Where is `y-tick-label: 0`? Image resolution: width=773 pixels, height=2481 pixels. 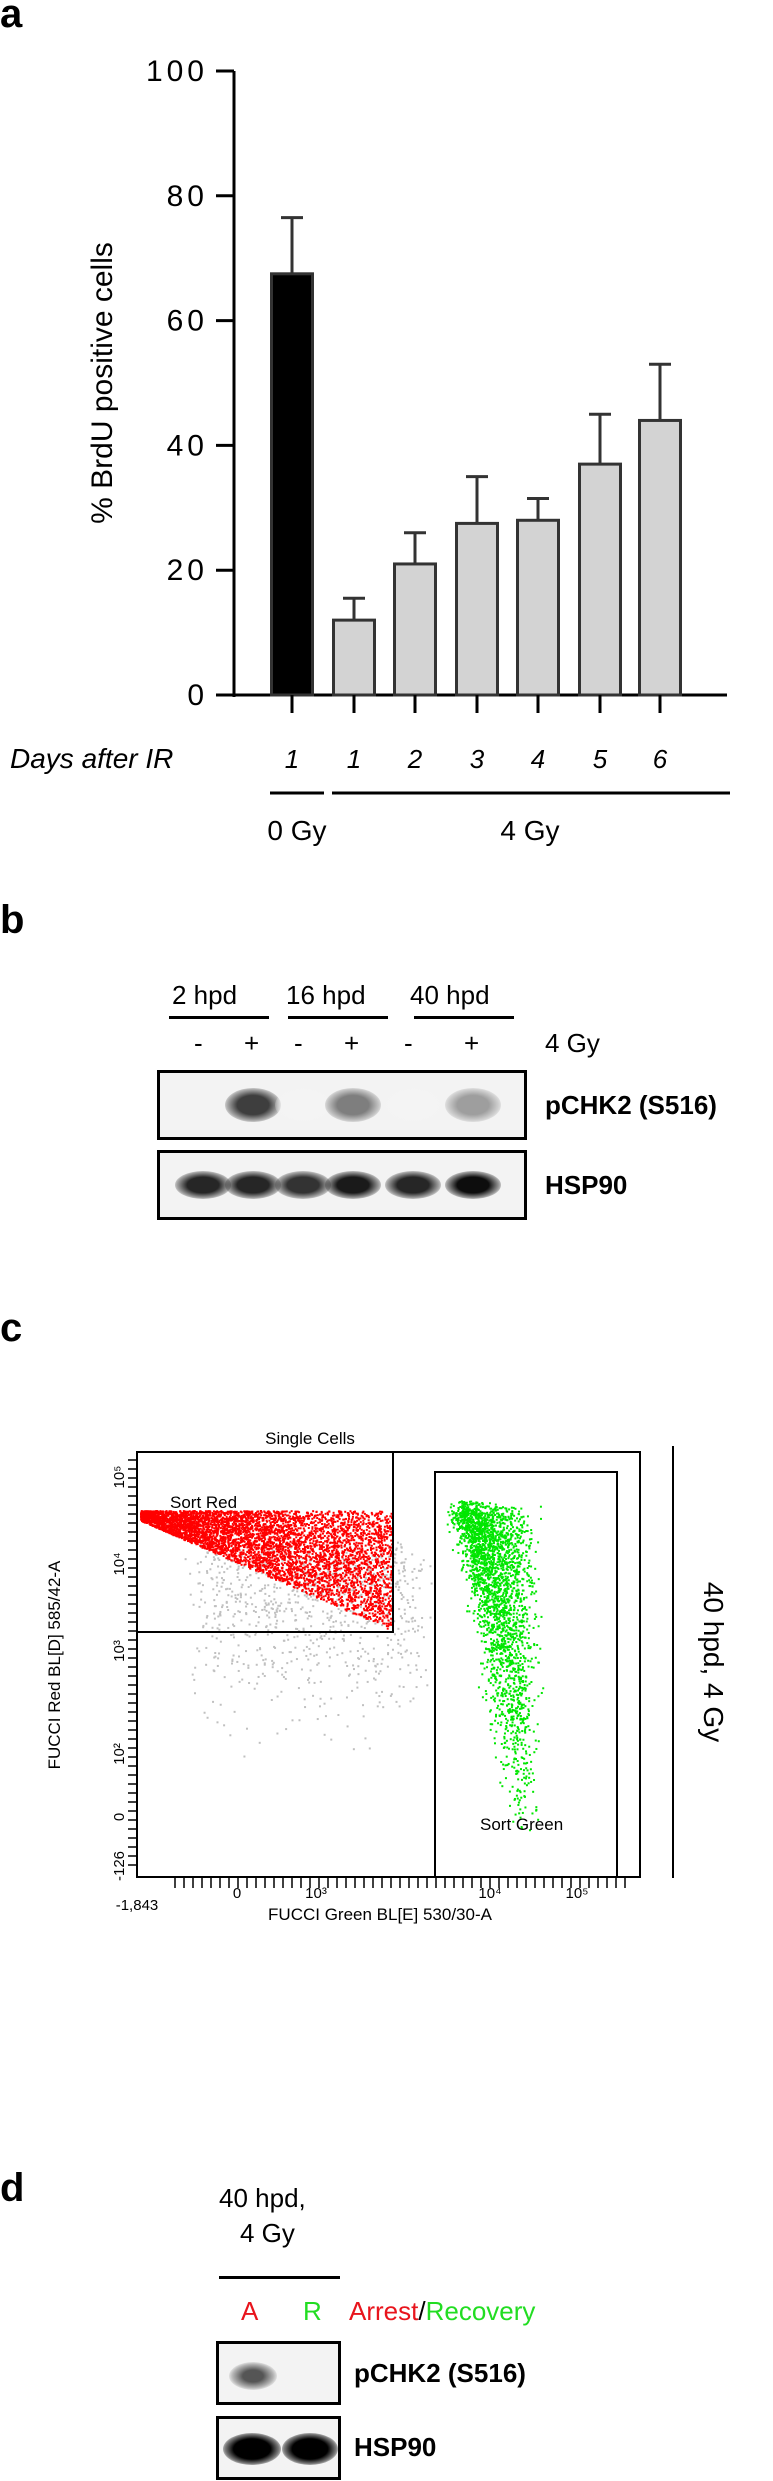
y-tick-label: 0 is located at coordinates (197, 695).